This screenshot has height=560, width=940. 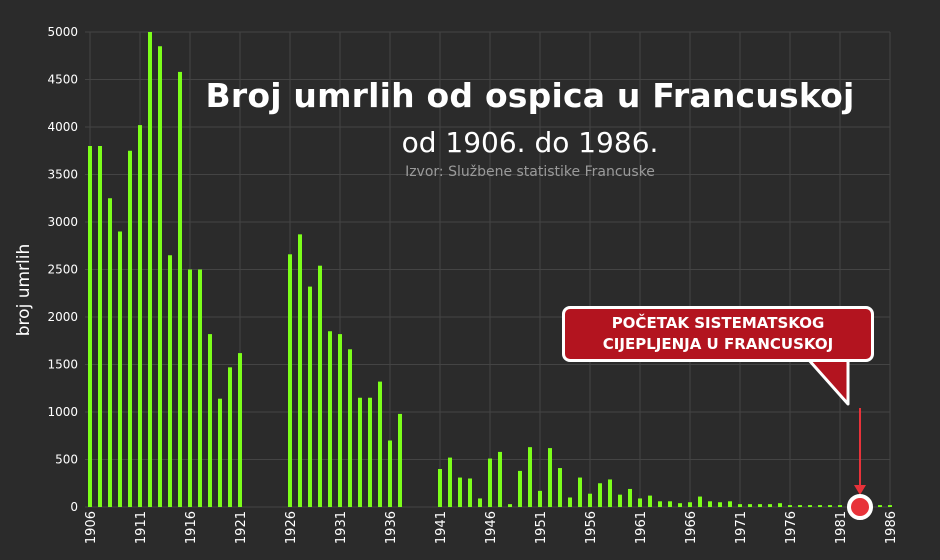 I want to click on x-tick-label: 1936, so click(x=391, y=527).